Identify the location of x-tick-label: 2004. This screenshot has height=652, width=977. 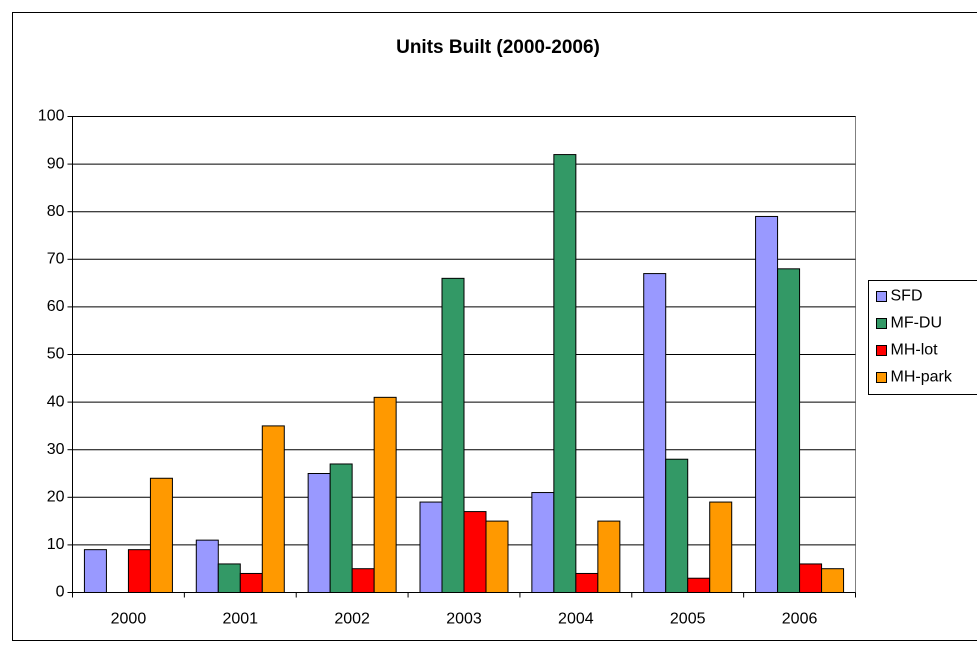
(576, 619).